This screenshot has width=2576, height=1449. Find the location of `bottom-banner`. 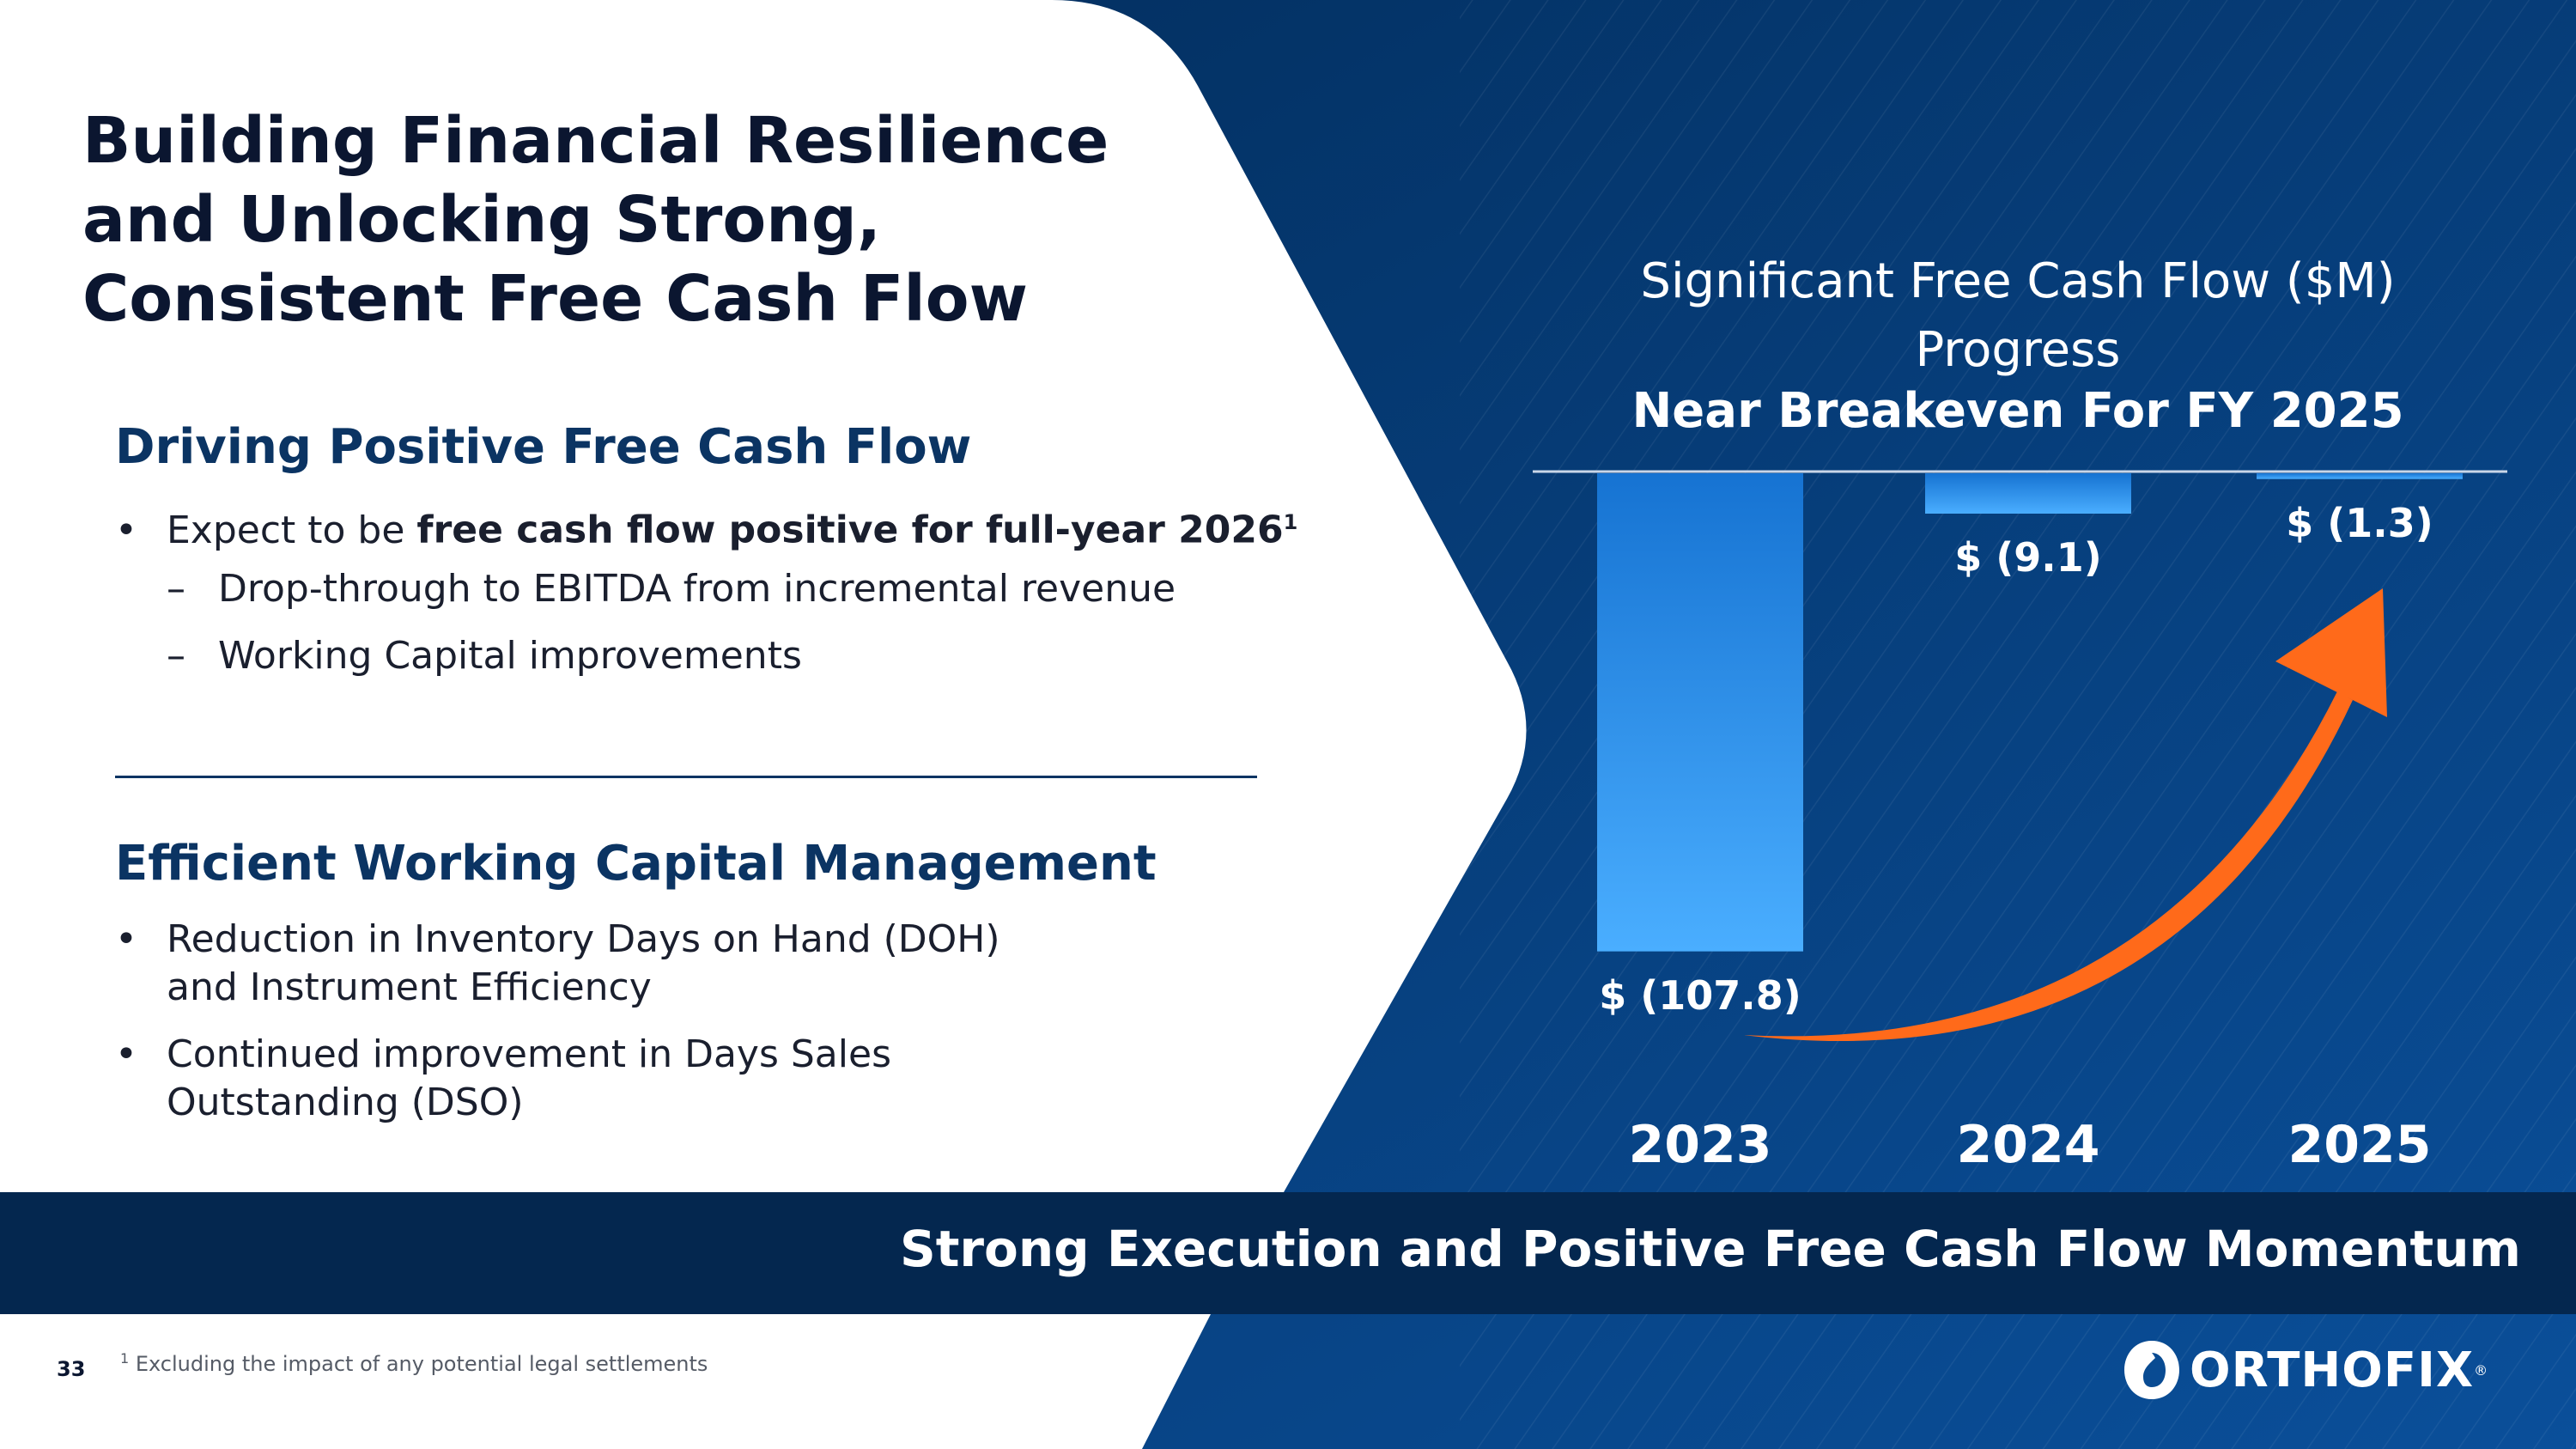

bottom-banner is located at coordinates (1288, 1253).